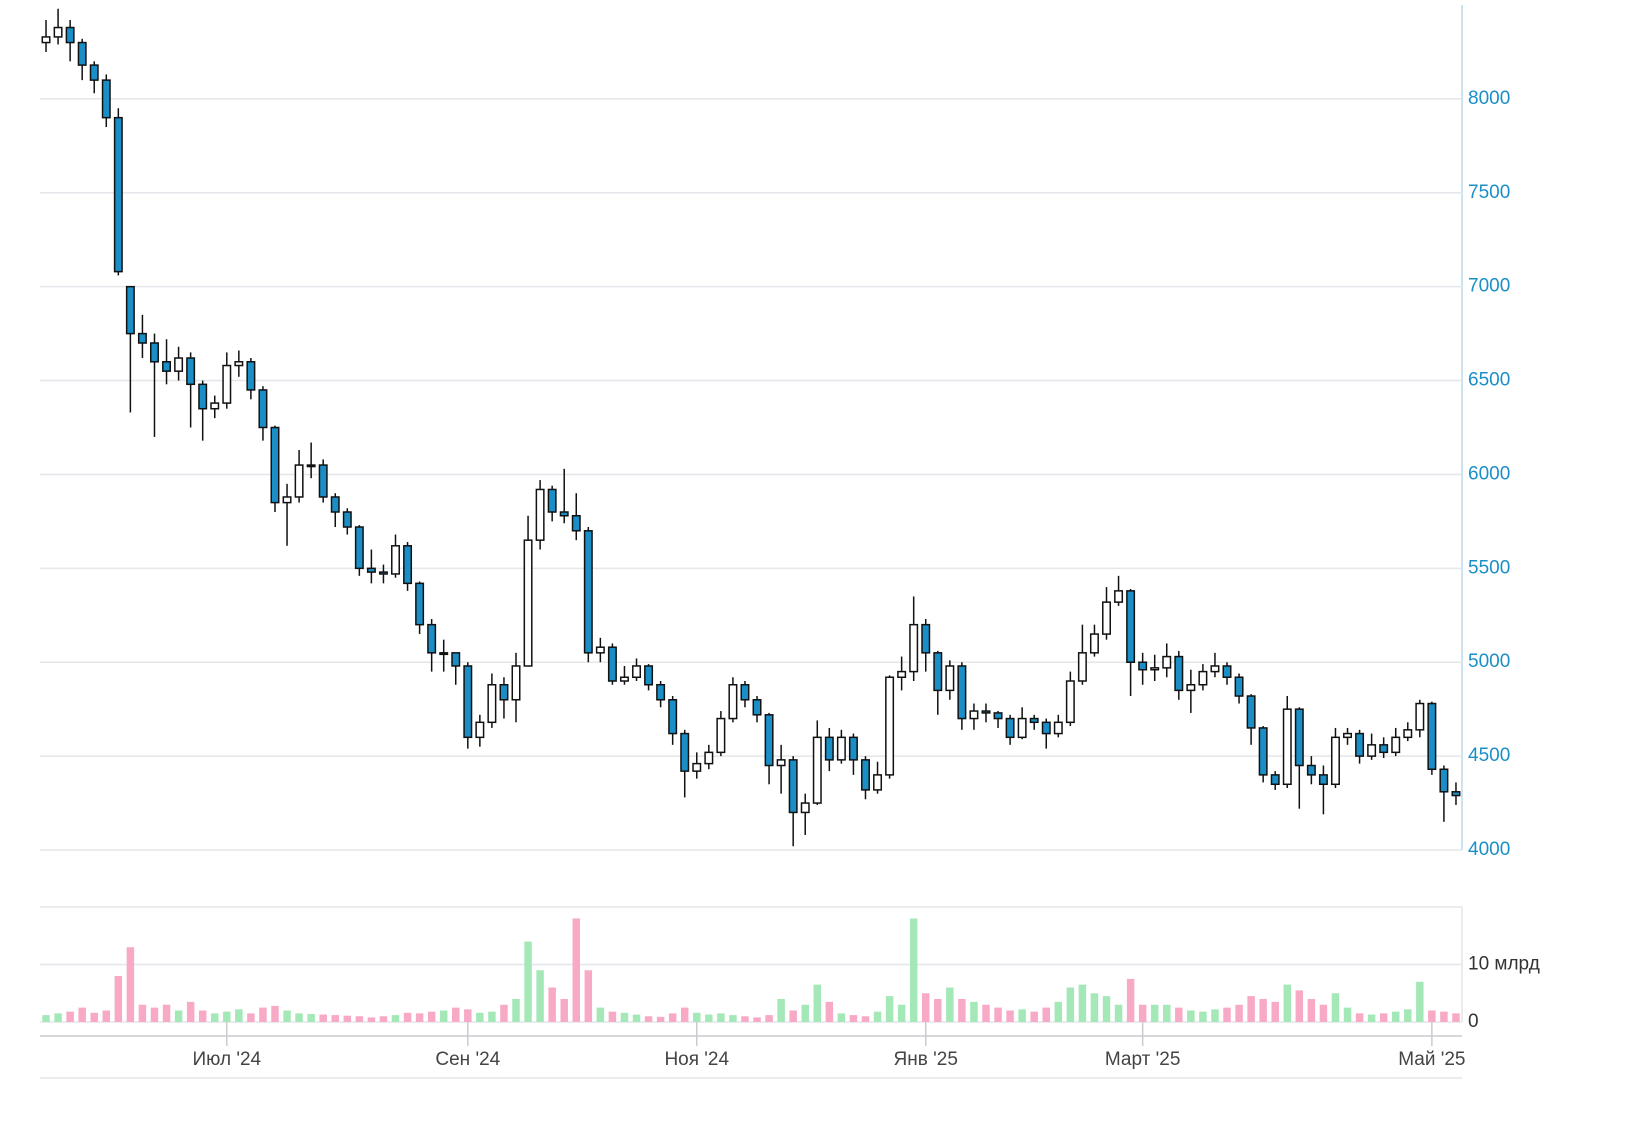 Image resolution: width=1632 pixels, height=1123 pixels. I want to click on y-tick-label: 6000, so click(1489, 473).